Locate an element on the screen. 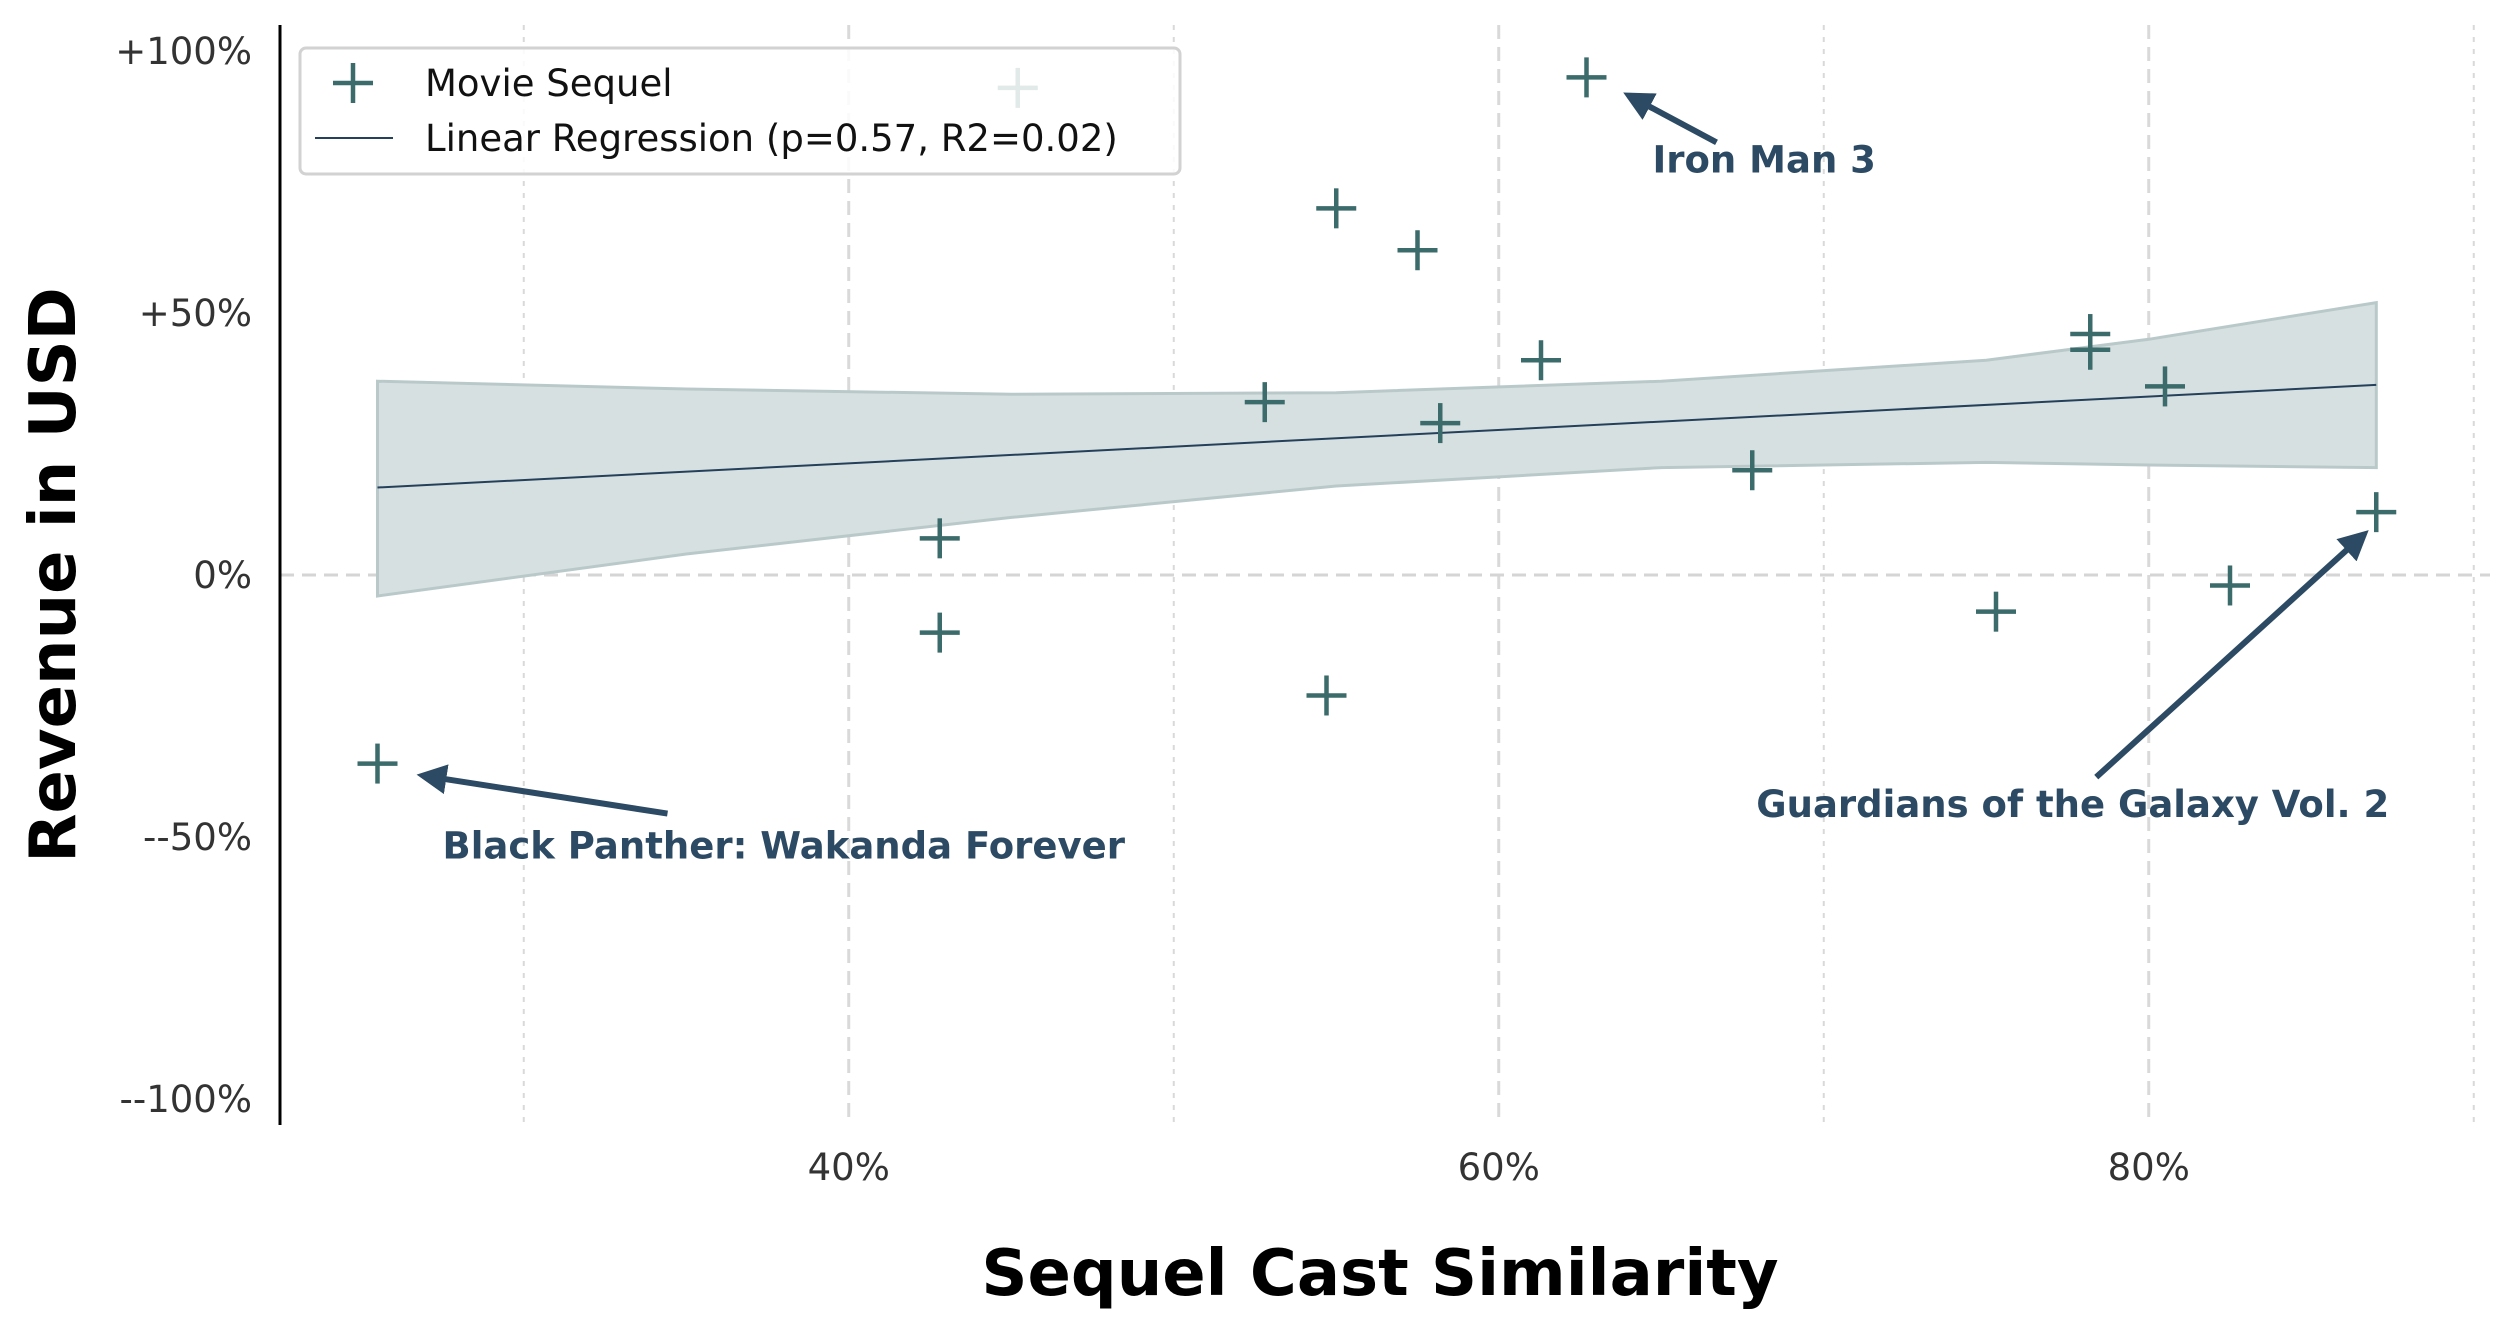 The height and width of the screenshot is (1338, 2500). regression-line is located at coordinates (1377, 436).